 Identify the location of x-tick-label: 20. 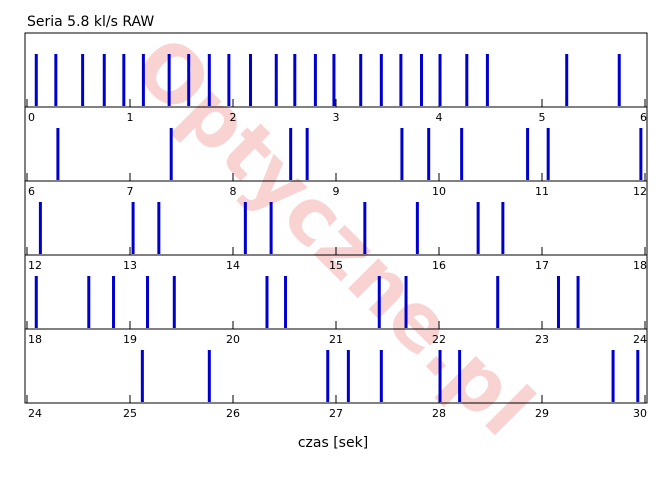
(233, 339).